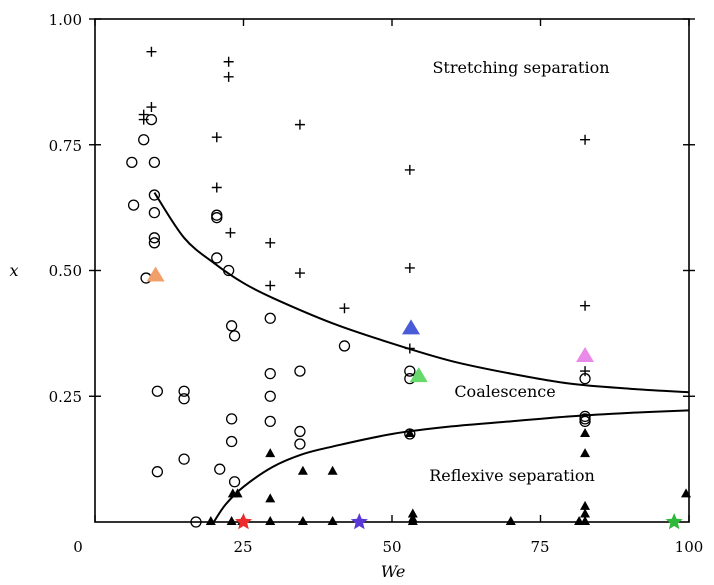  I want to click on x-tick-label-0: 0, so click(78, 547).